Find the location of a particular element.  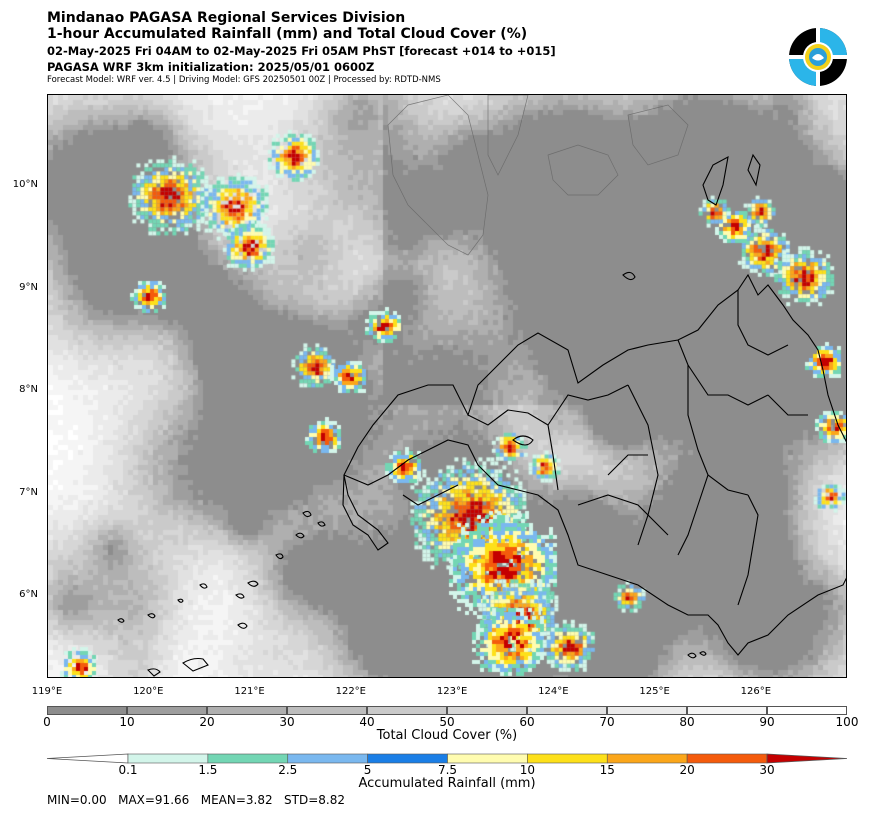

pagasa-seal-icon is located at coordinates (818, 57).